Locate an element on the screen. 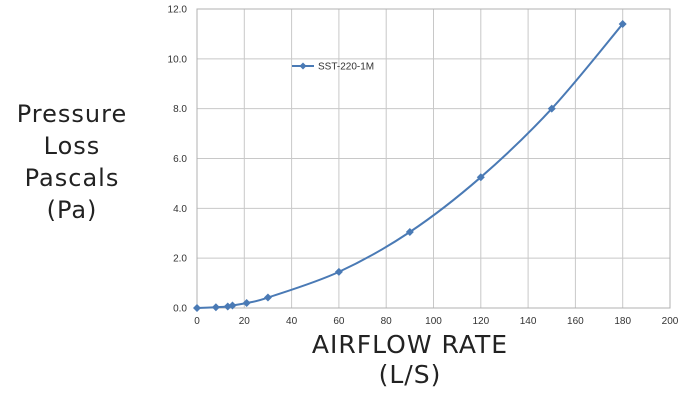  x-axis-label: AIRFLOW RATE (L/S) is located at coordinates (410, 360).